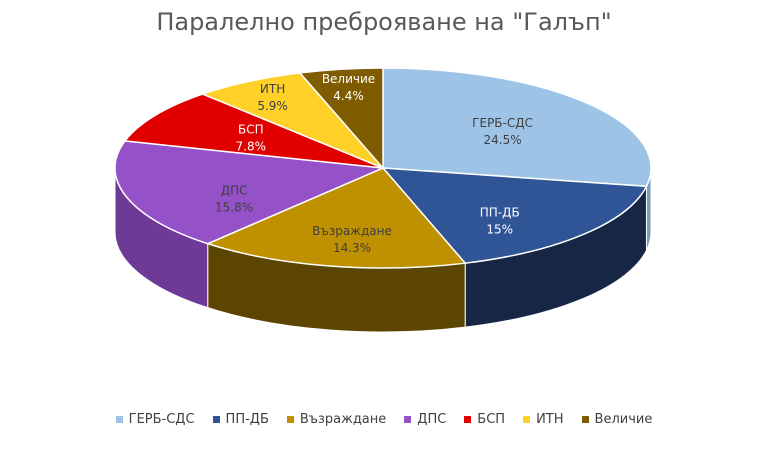 This screenshot has width=768, height=452. I want to click on pie-slice-пп-дб, so click(514, 215).